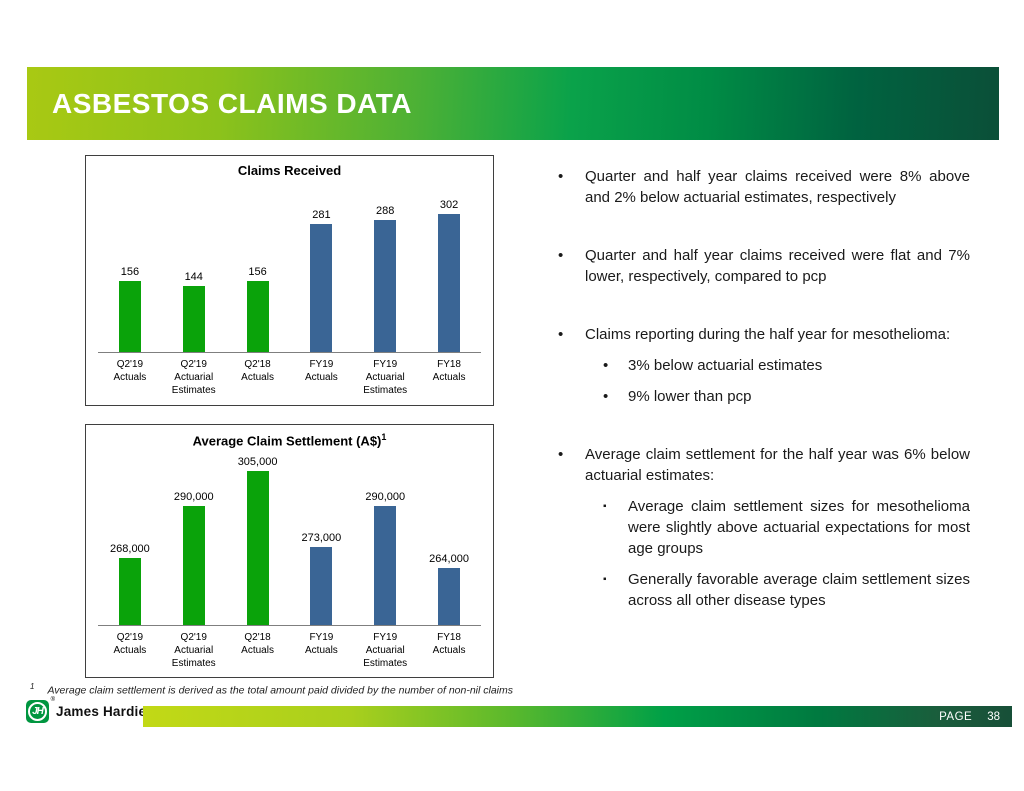 This screenshot has width=1024, height=791. Describe the element at coordinates (130, 549) in the screenshot. I see `bar-value-label: 268,000` at that location.